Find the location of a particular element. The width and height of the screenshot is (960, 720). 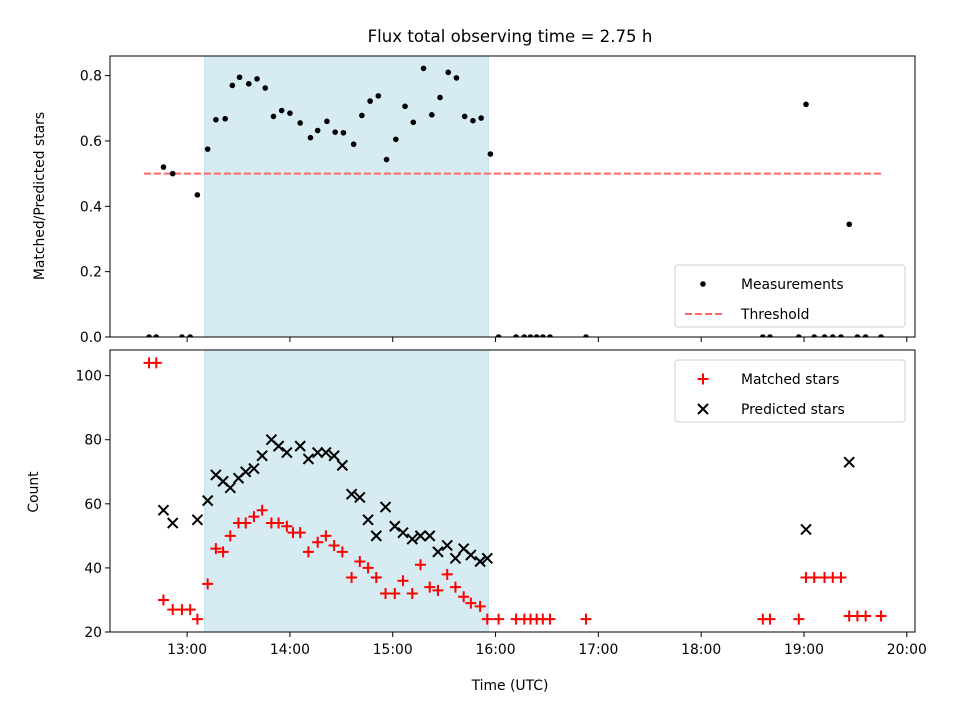

legend-label: Threshold is located at coordinates (774, 315).